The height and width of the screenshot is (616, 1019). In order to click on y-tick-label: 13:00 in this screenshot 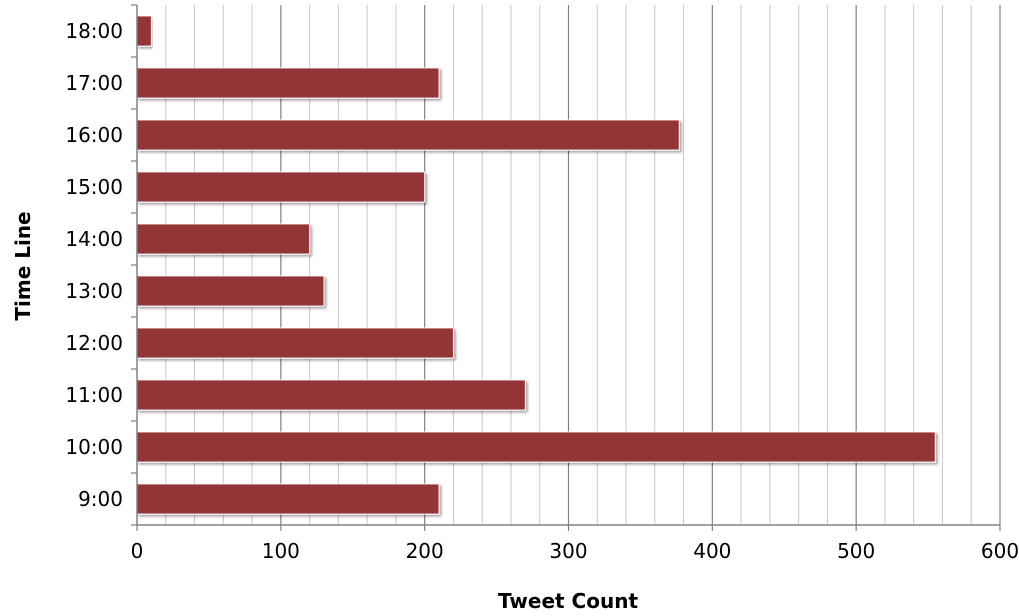, I will do `click(94, 291)`.